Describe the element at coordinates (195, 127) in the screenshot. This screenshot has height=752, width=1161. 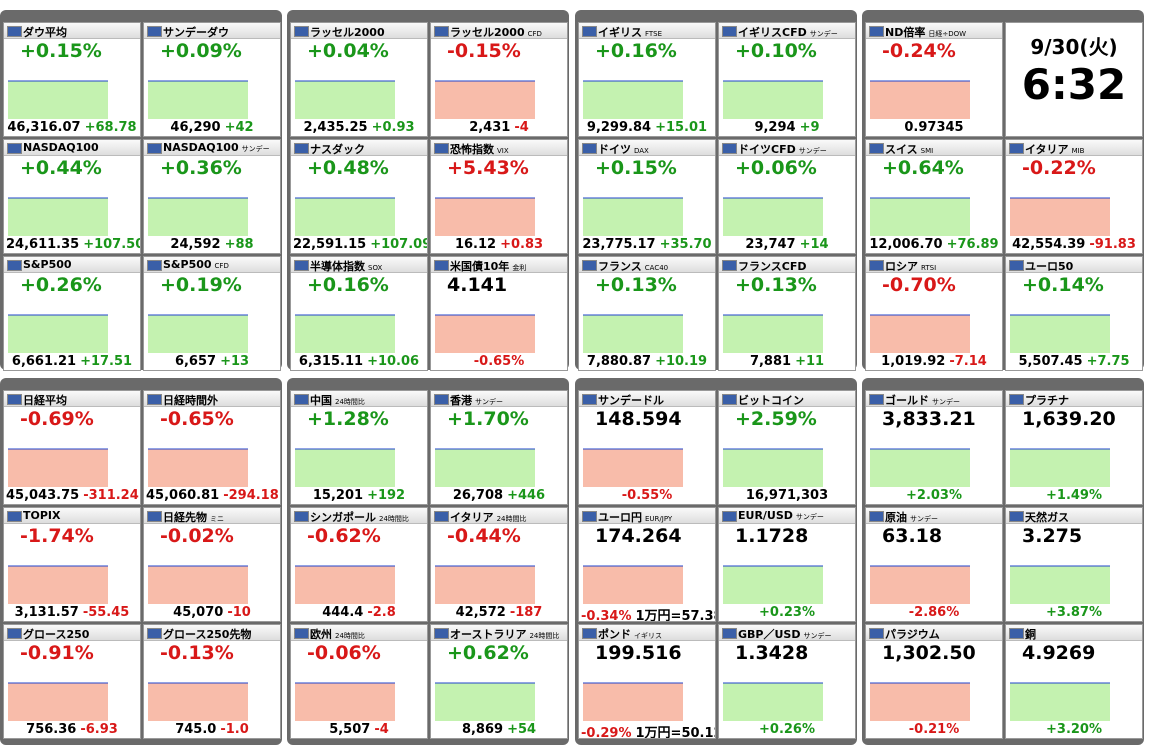
I see `footer-value: 46,290` at that location.